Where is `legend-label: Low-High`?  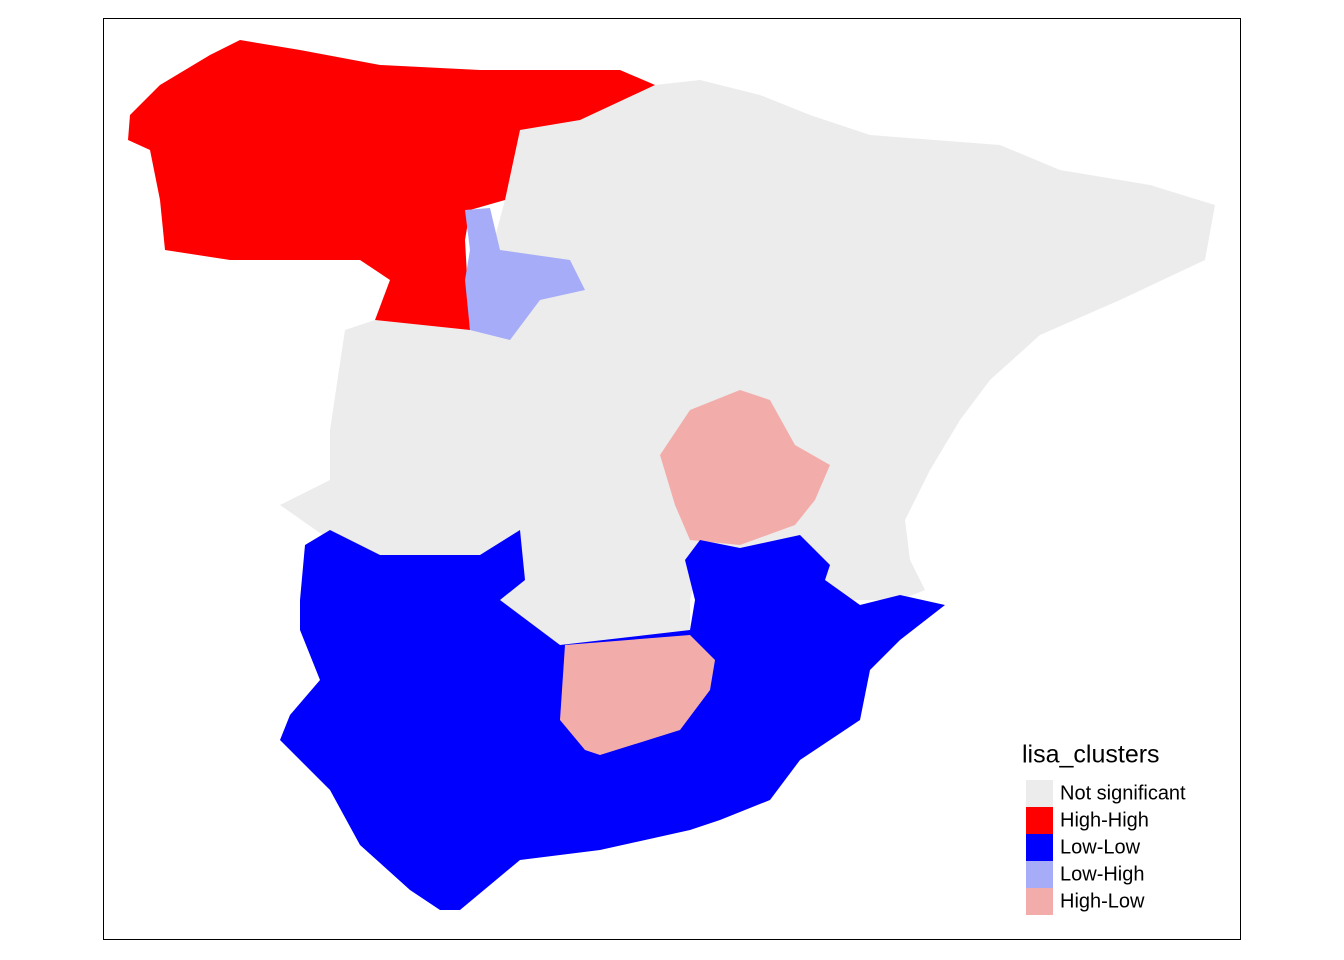 legend-label: Low-High is located at coordinates (1102, 874).